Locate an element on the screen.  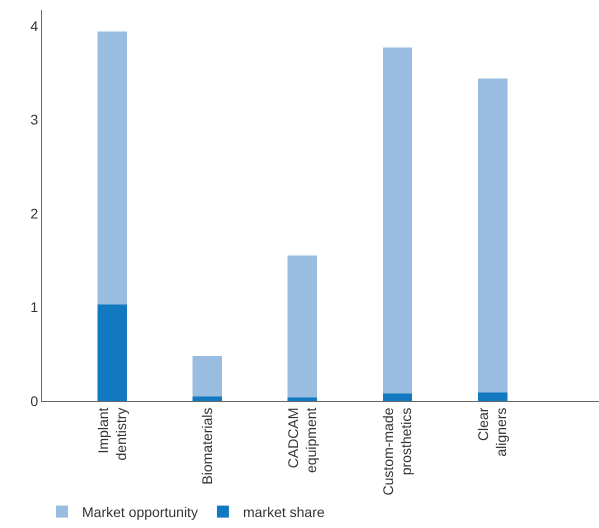
x-tick-label: Clear aligners is located at coordinates (492, 432).